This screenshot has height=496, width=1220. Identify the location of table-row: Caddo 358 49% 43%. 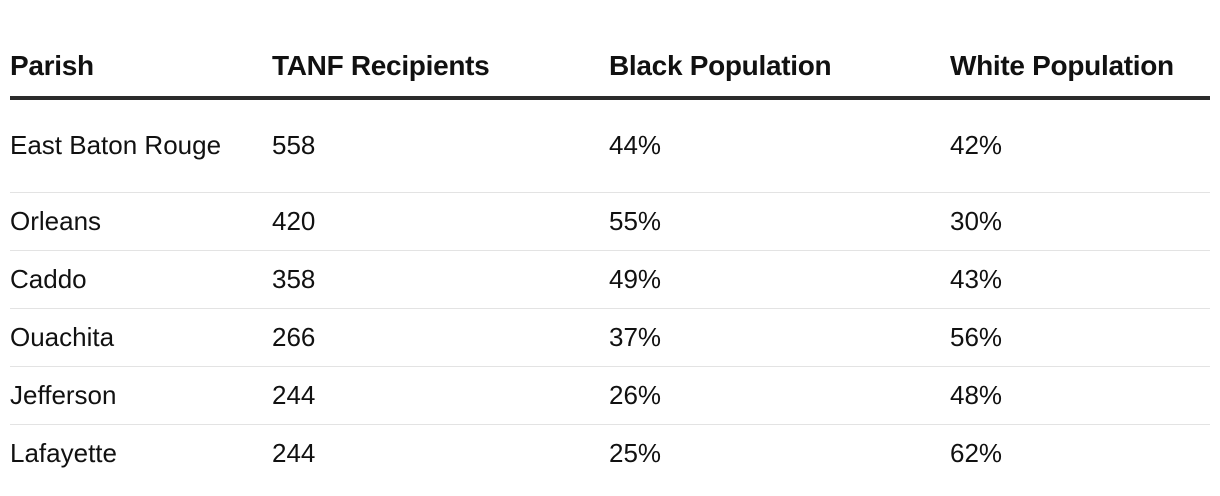
(610, 279).